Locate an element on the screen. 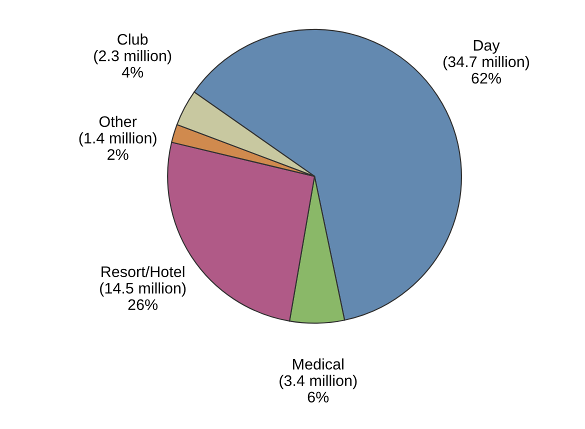 Image resolution: width=585 pixels, height=429 pixels. slice-label: Medical is located at coordinates (318, 364).